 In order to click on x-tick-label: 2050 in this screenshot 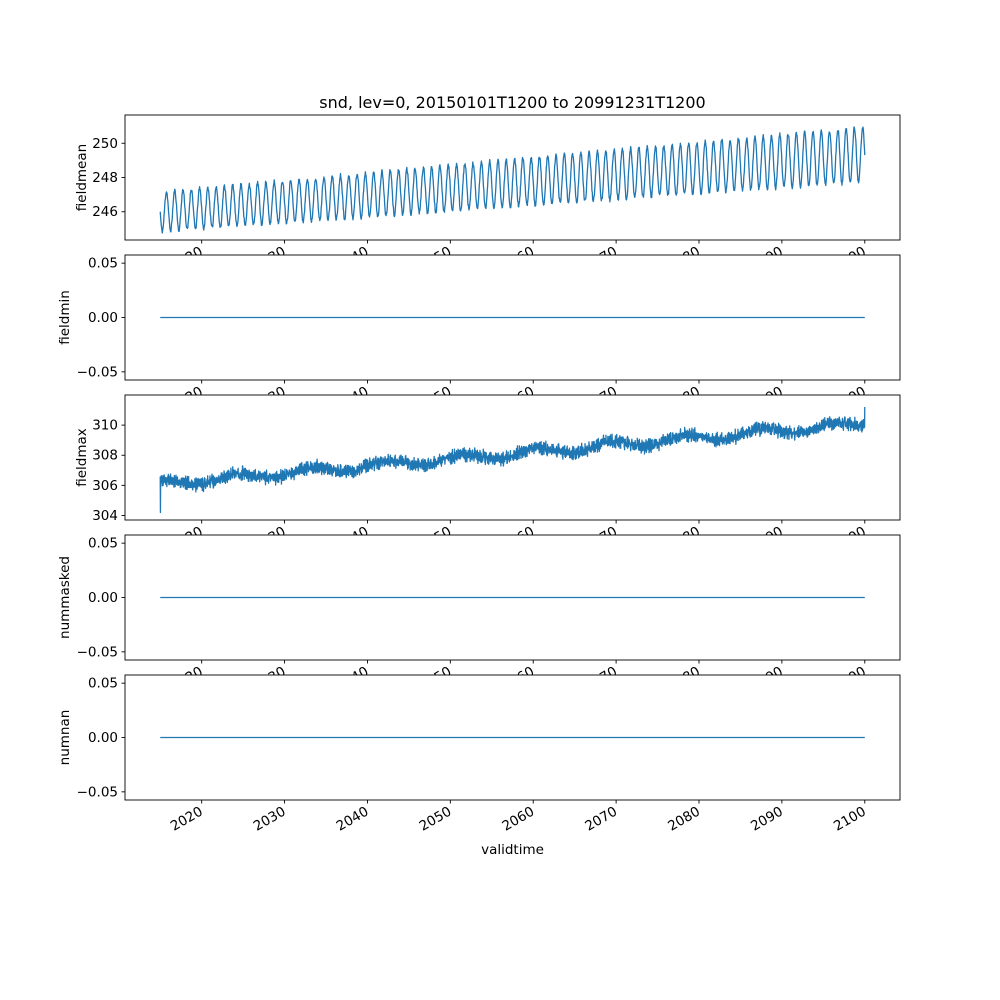, I will do `click(436, 819)`.